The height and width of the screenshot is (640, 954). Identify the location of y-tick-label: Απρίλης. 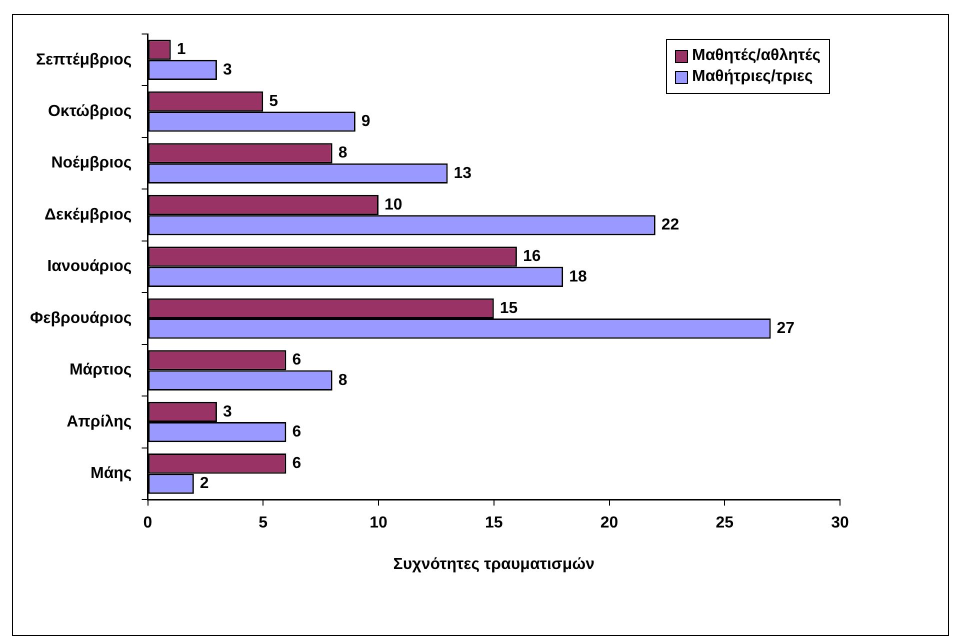
(99, 421).